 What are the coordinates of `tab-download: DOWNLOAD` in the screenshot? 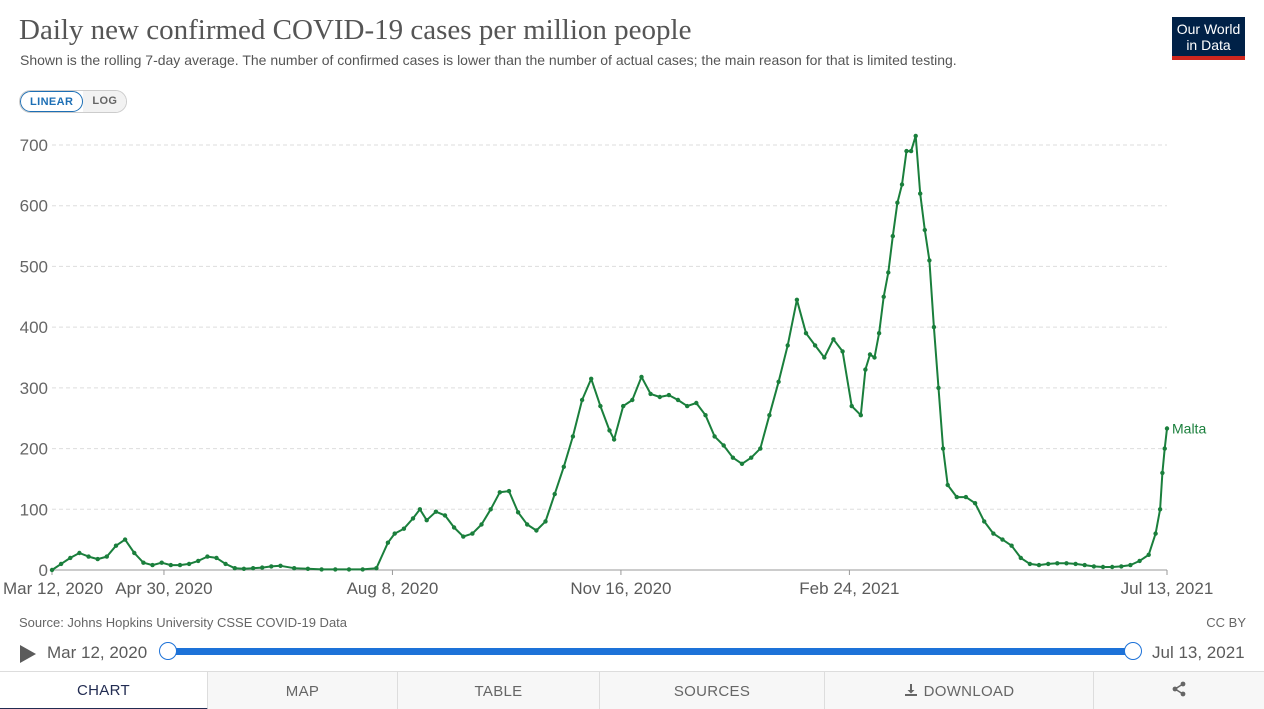 It's located at (959, 690).